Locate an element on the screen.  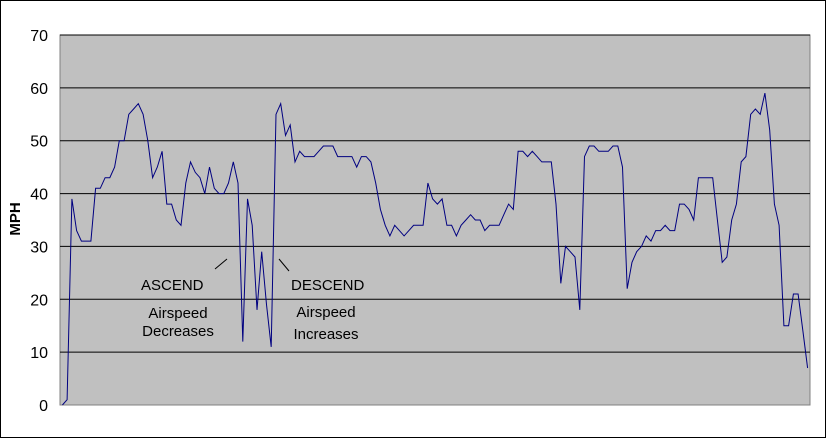
annotation-descend: DESCEND Airspeed Increases is located at coordinates (321, 300).